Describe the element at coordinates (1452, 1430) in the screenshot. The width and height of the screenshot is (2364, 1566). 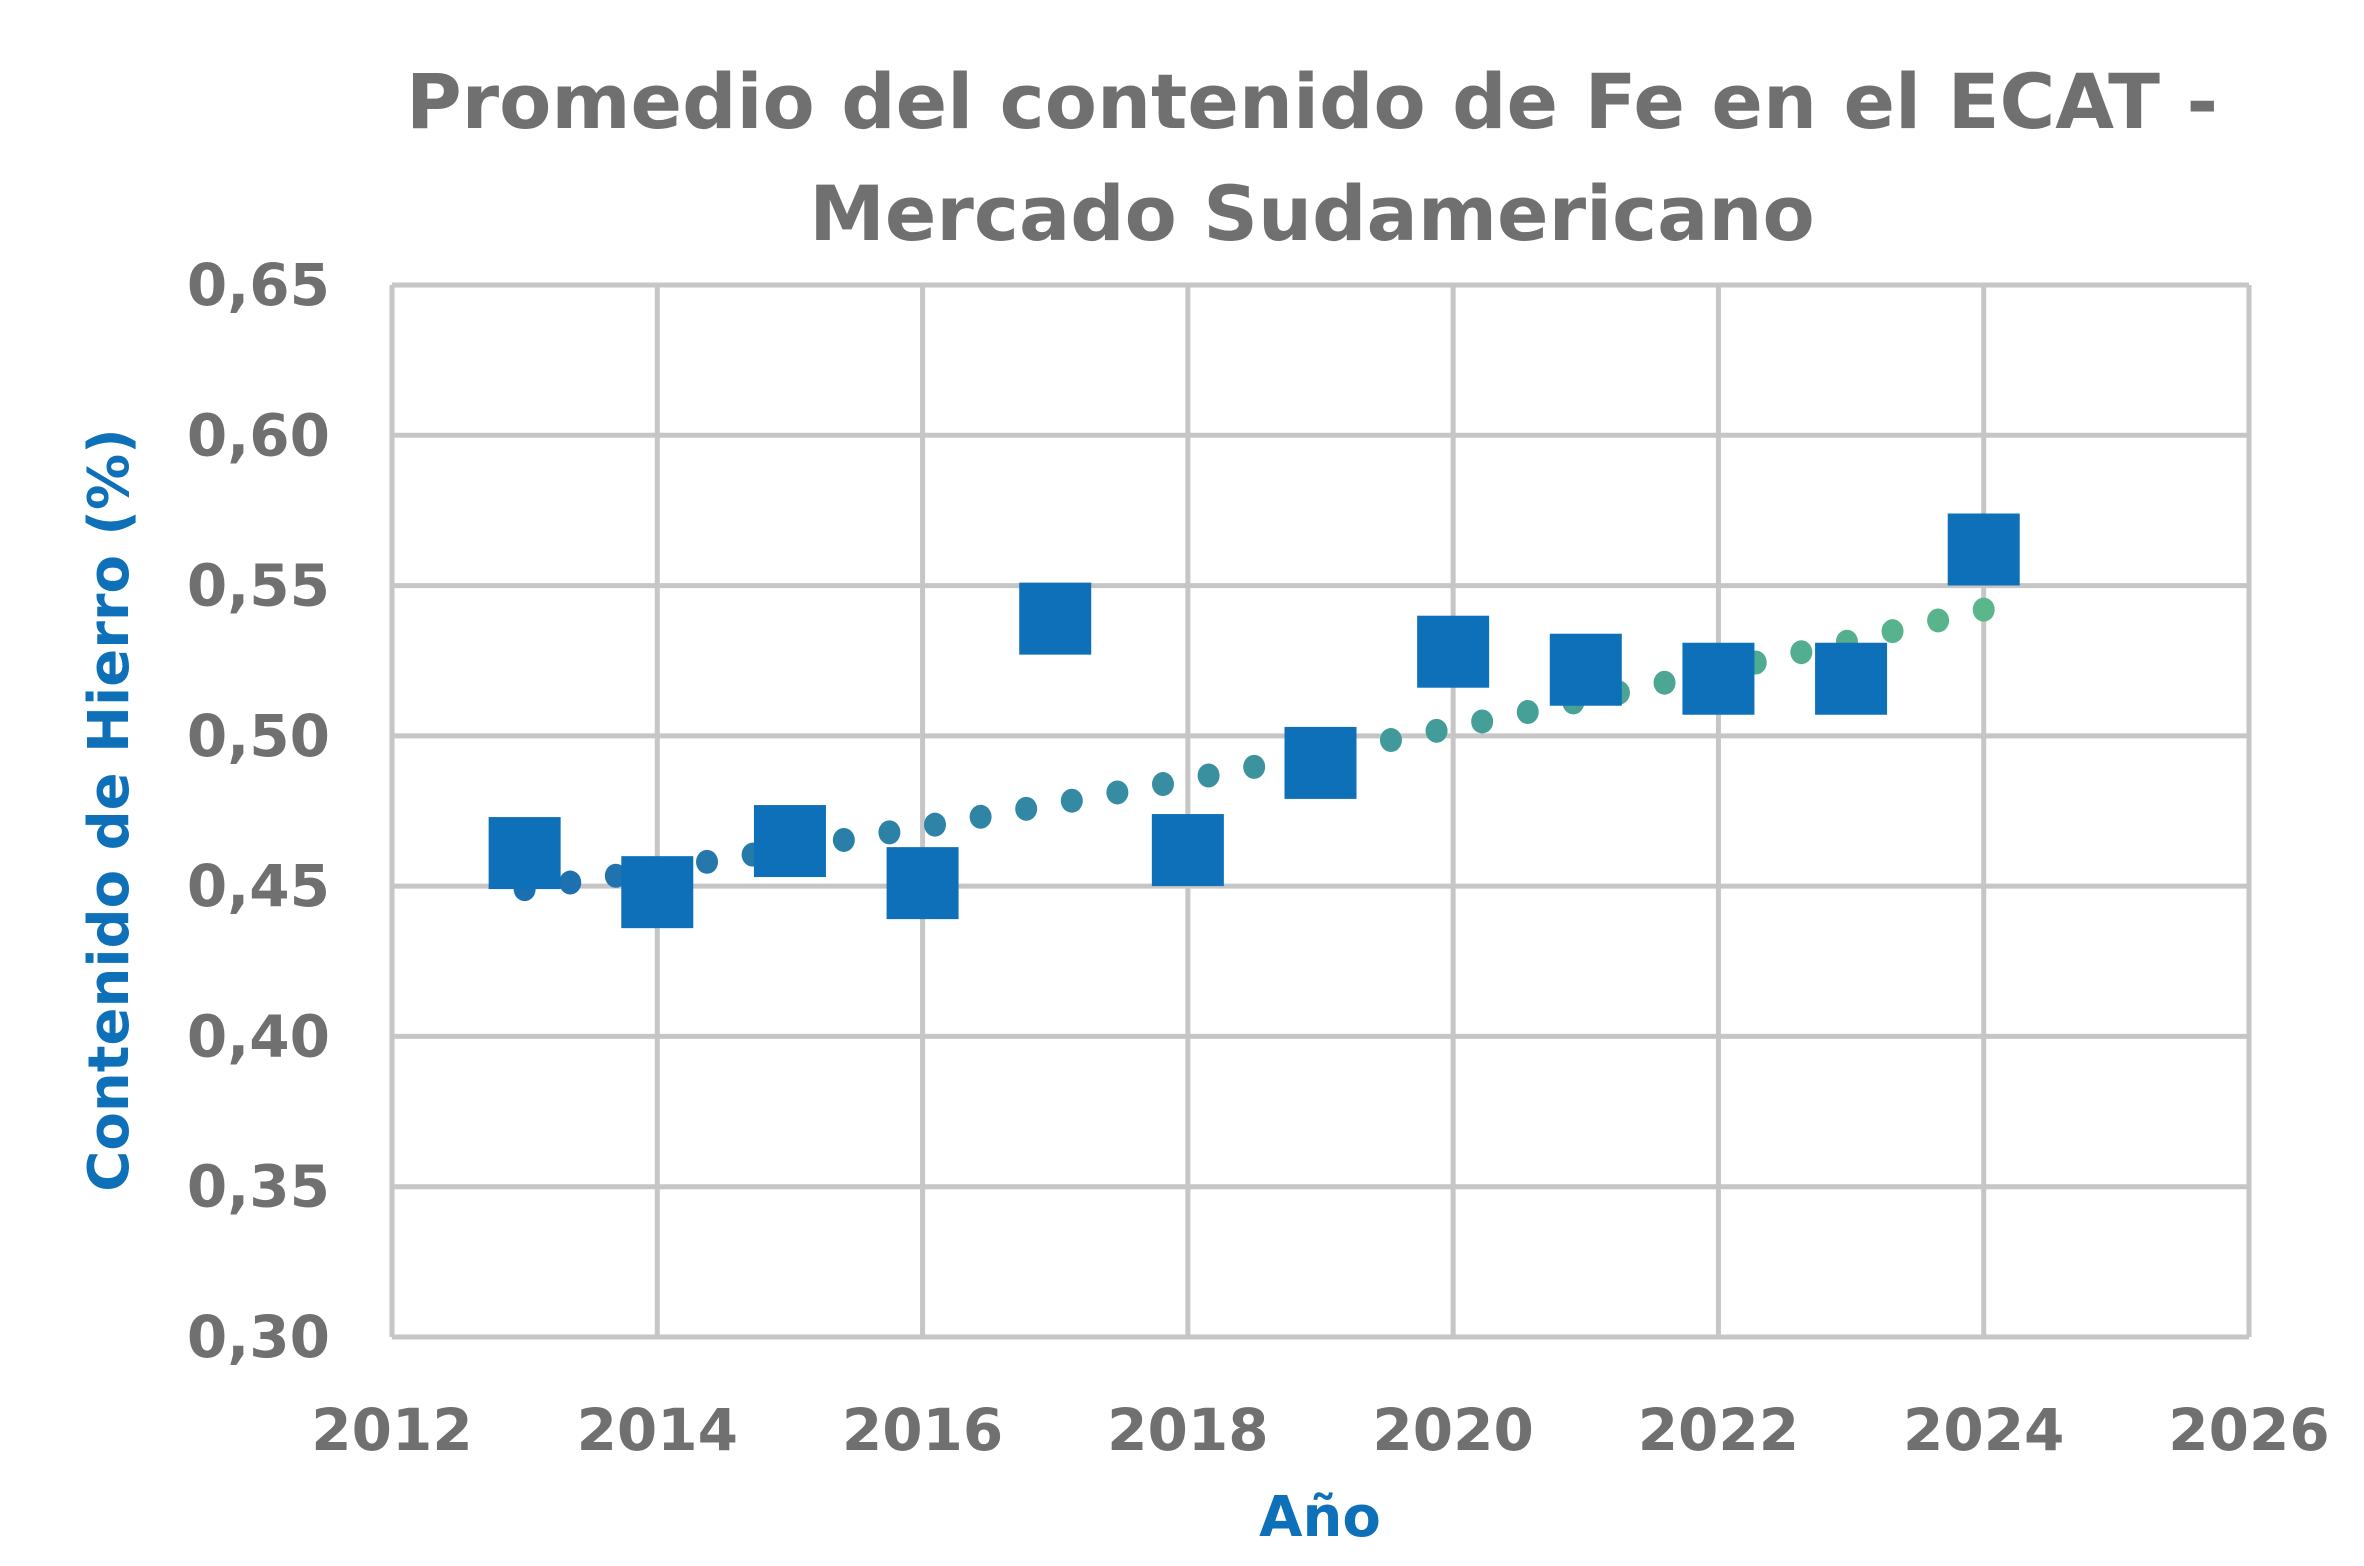
I see `x-tick-label: 2020` at that location.